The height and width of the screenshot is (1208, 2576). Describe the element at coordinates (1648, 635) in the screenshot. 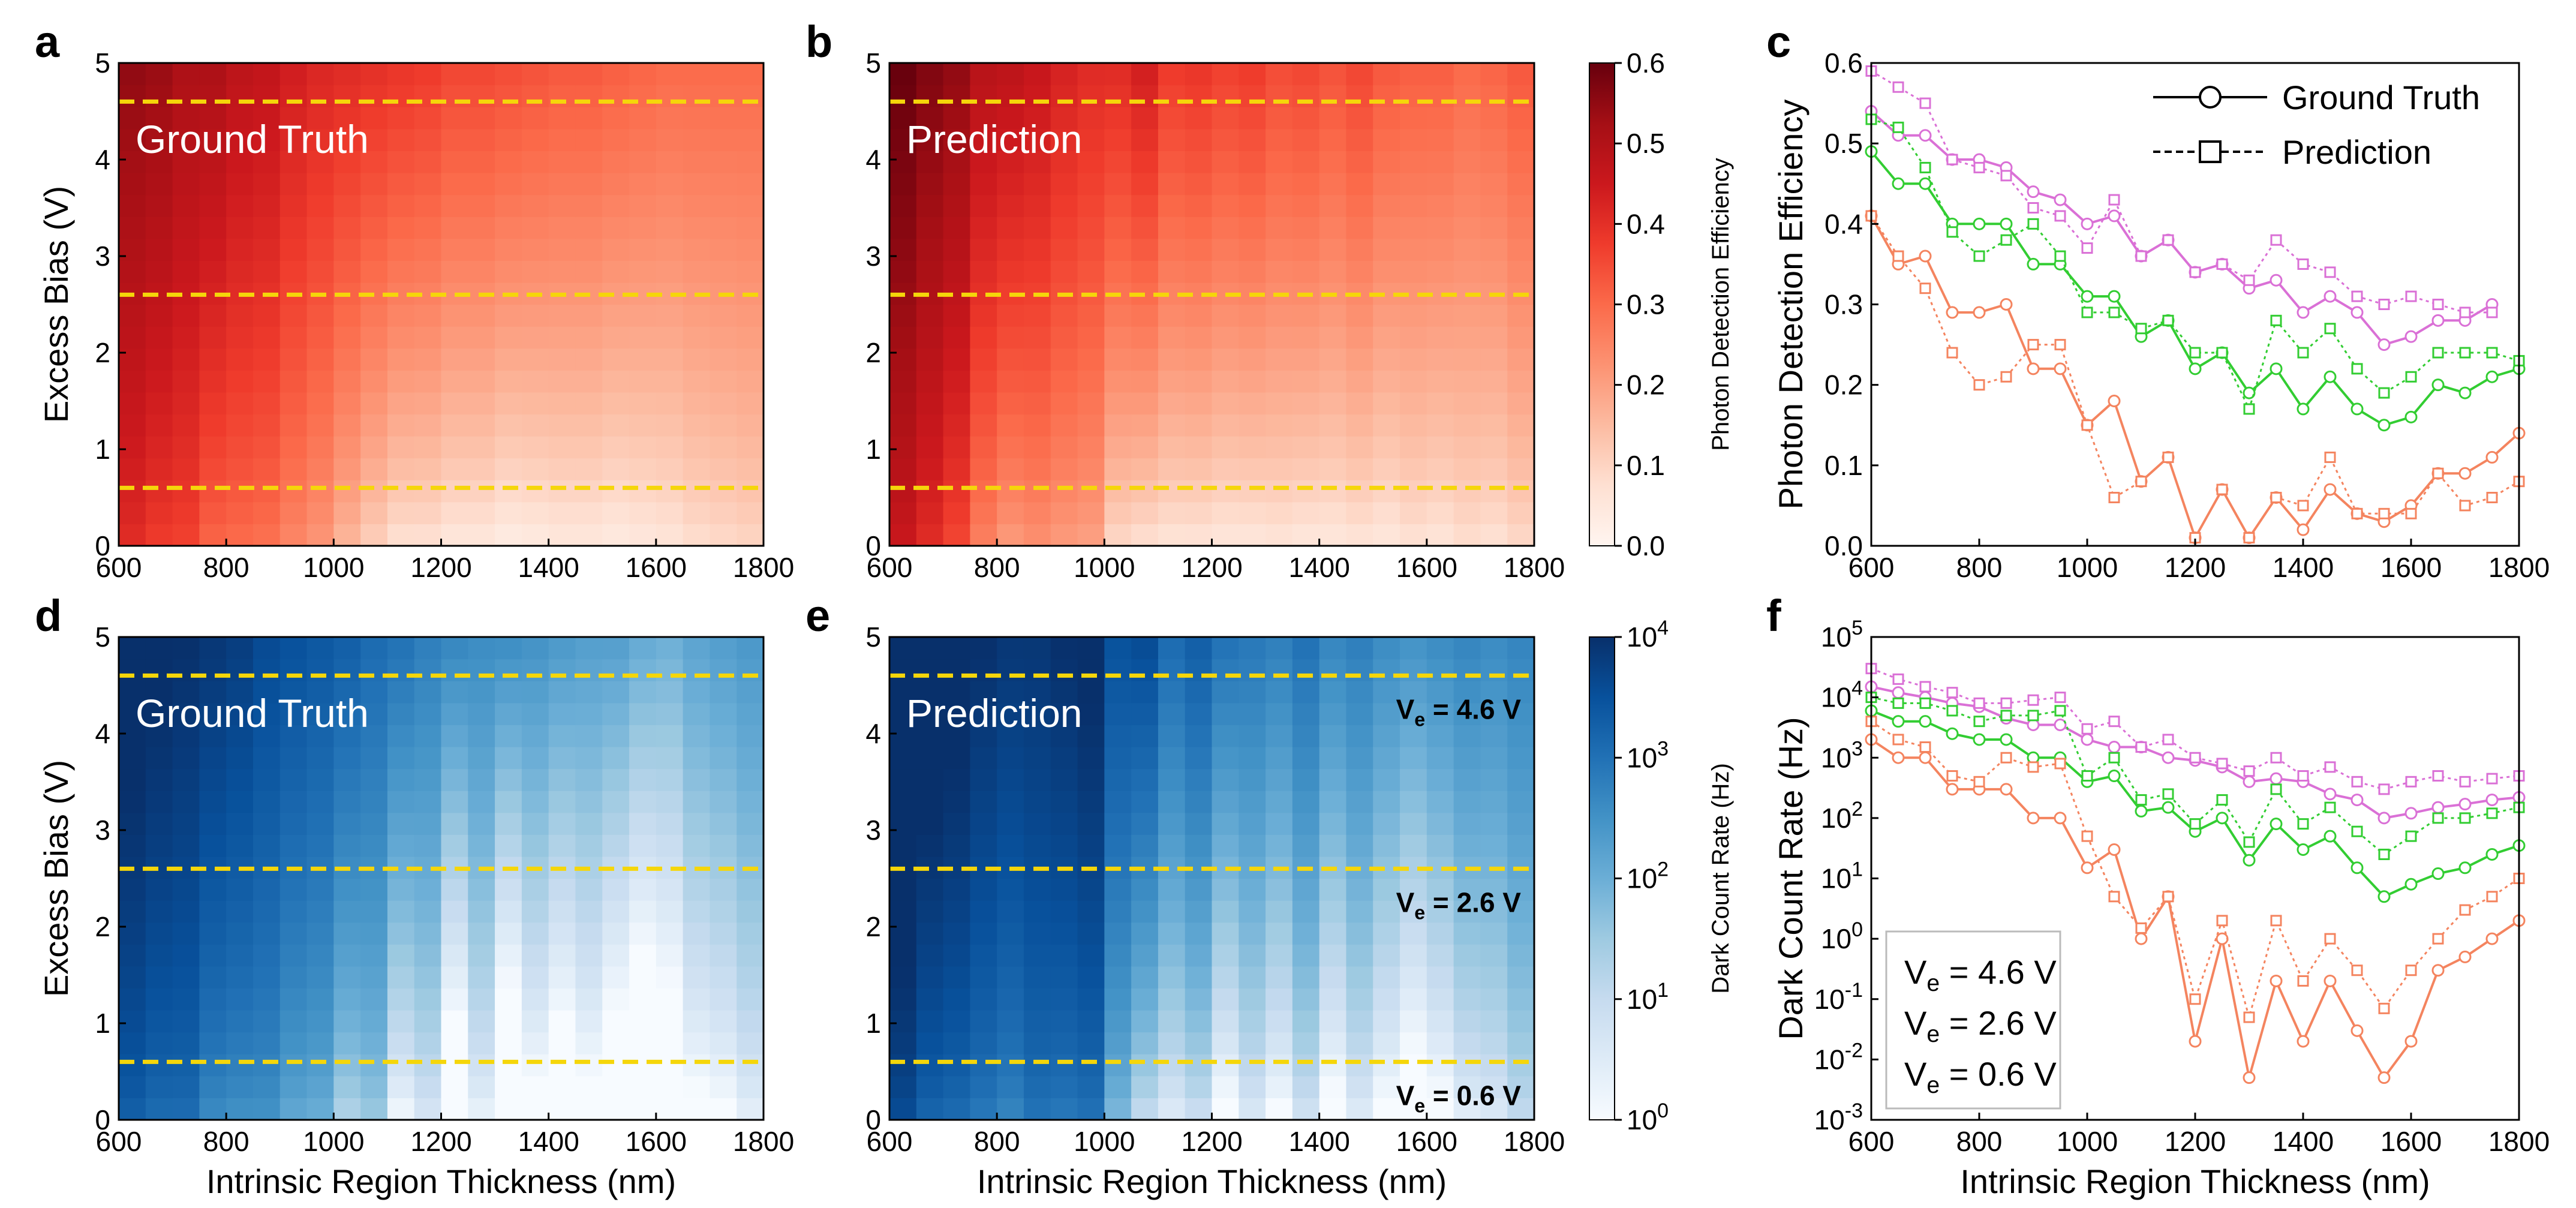

I see `colorbar-tick-label: 104` at that location.